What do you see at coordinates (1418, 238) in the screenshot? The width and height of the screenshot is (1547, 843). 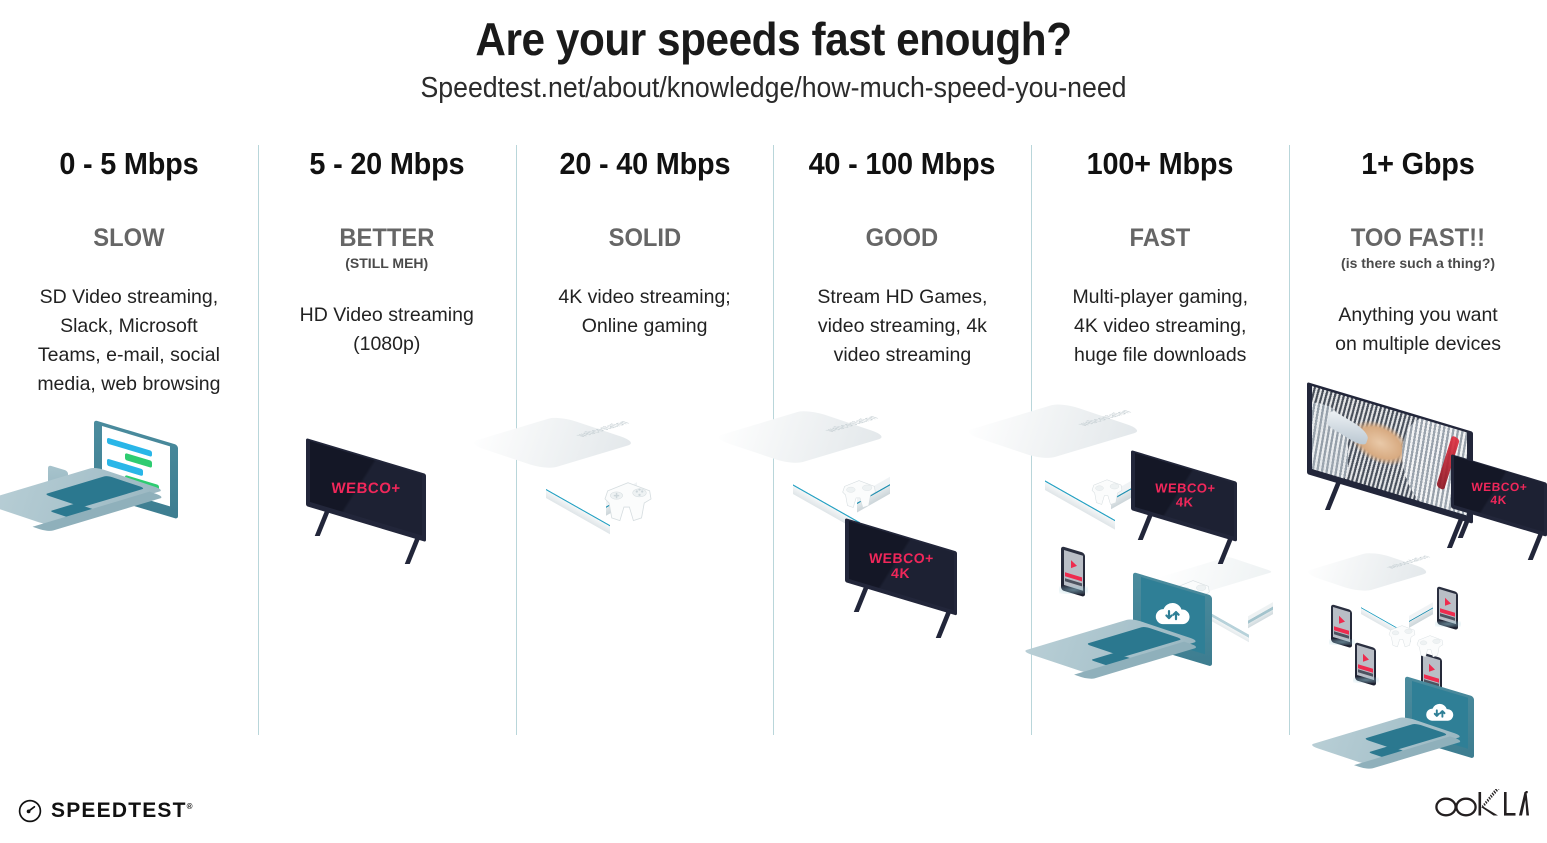 I see `speed-rating-label: TOO FAST!!` at bounding box center [1418, 238].